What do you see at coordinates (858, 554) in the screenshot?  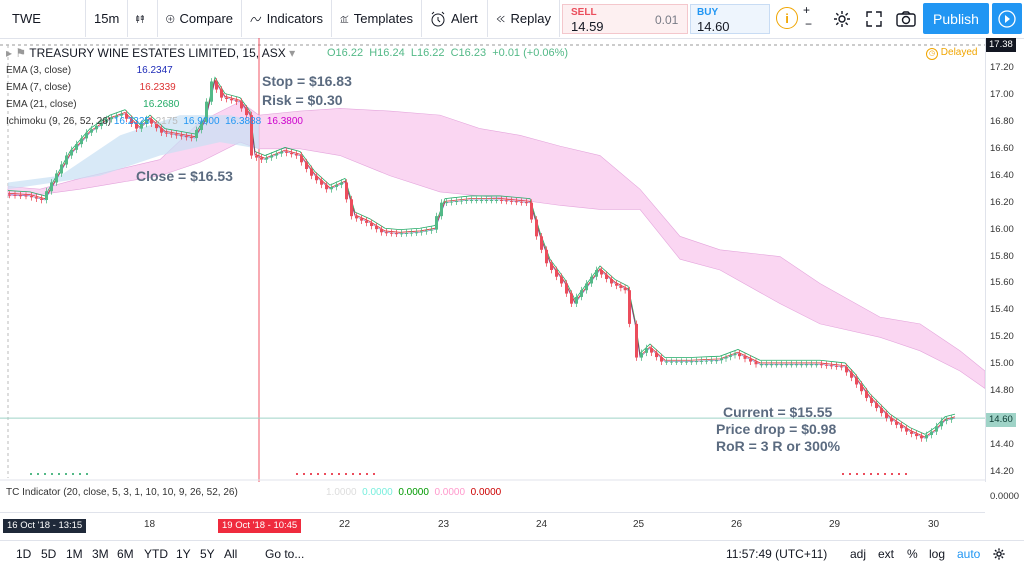 I see `adj-toggle: adj` at bounding box center [858, 554].